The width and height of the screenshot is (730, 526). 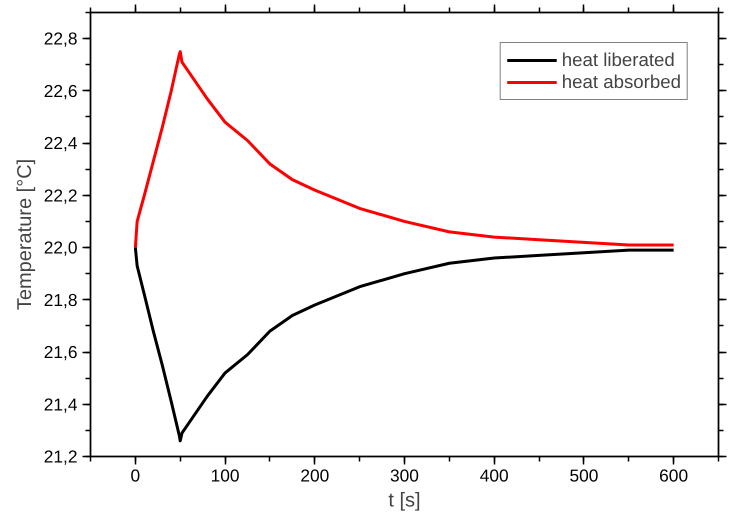 What do you see at coordinates (61, 195) in the screenshot?
I see `y-tick-label: 22,2` at bounding box center [61, 195].